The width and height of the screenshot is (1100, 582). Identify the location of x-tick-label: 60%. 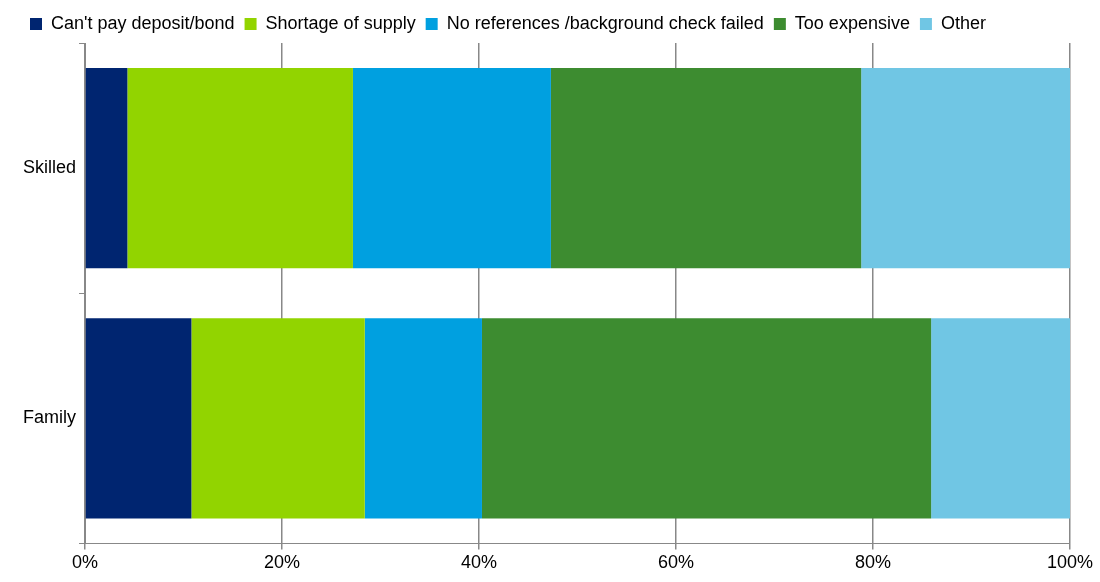
(676, 562).